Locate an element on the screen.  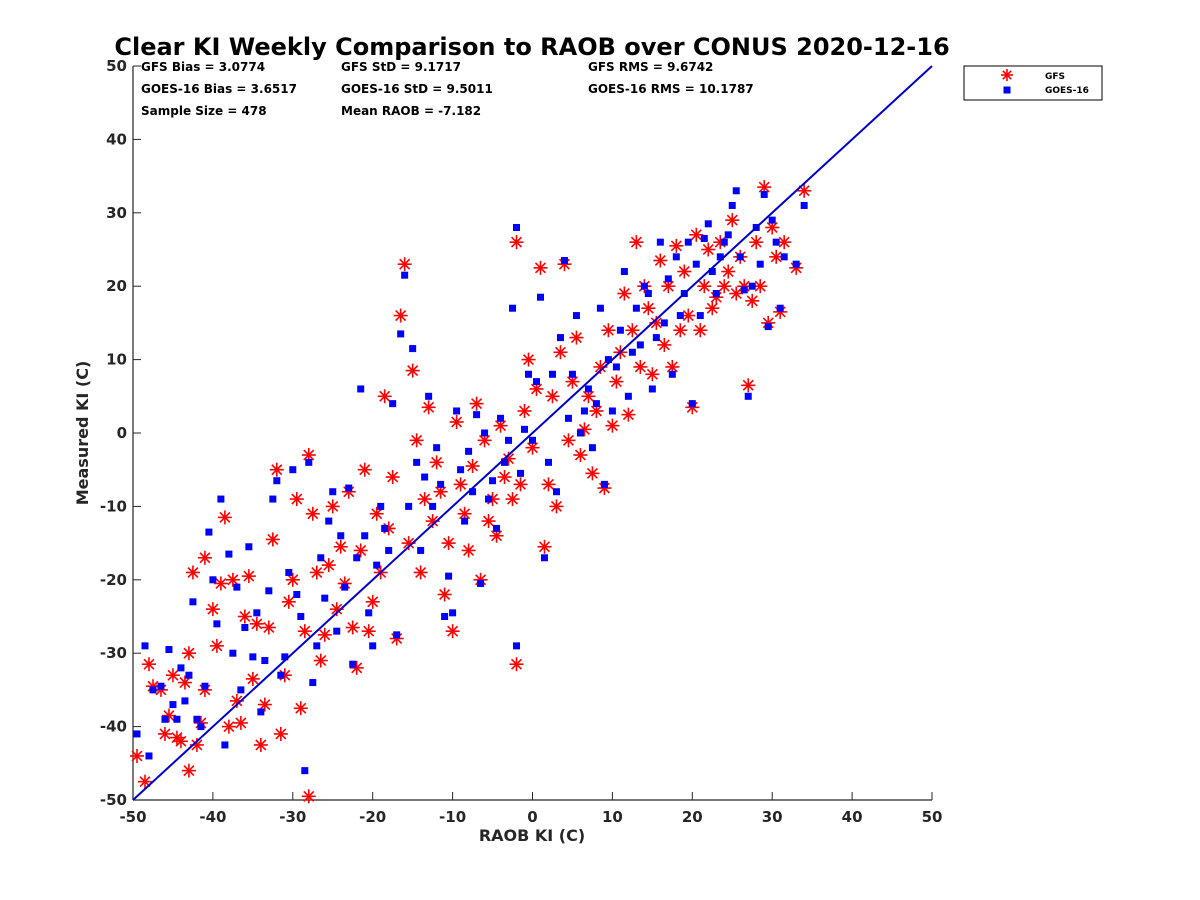
legend-asterisk-icon is located at coordinates (1007, 75).